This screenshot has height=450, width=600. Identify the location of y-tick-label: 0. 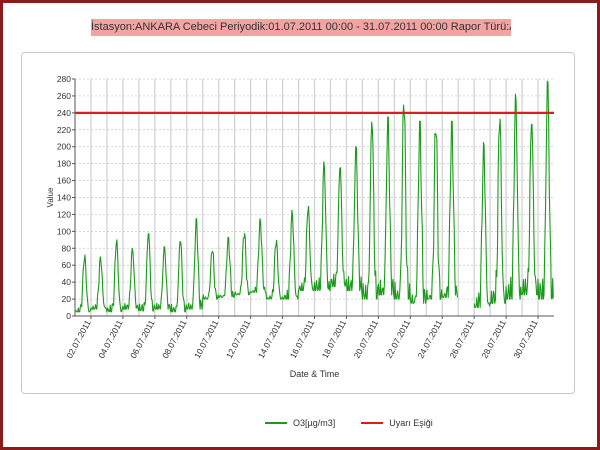
(68, 316).